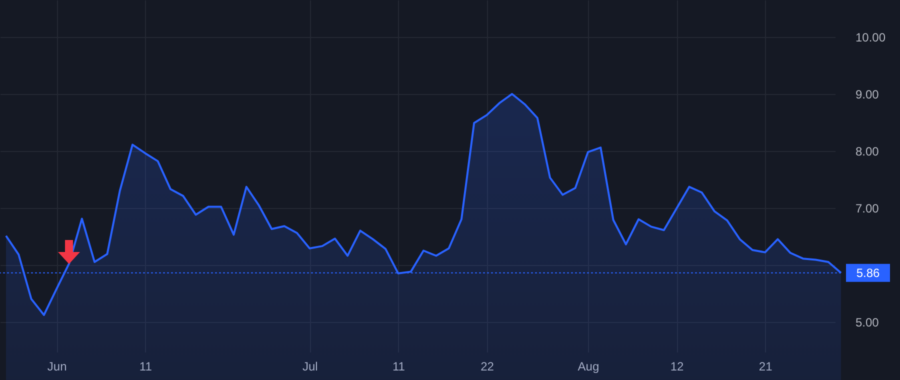  What do you see at coordinates (868, 273) in the screenshot?
I see `ref-line-label: 5.86` at bounding box center [868, 273].